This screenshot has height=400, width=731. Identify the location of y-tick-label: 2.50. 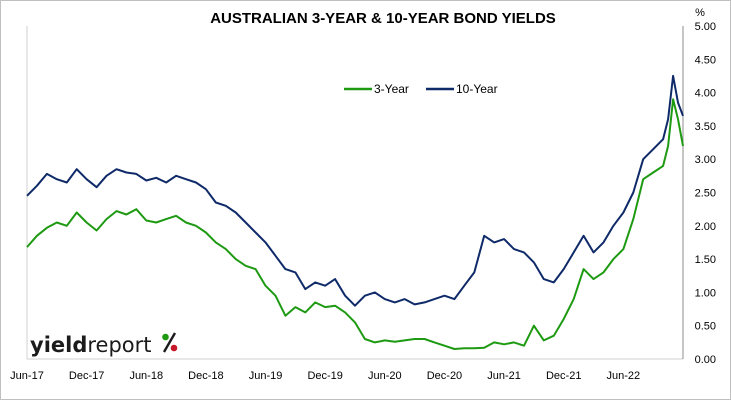
(705, 194).